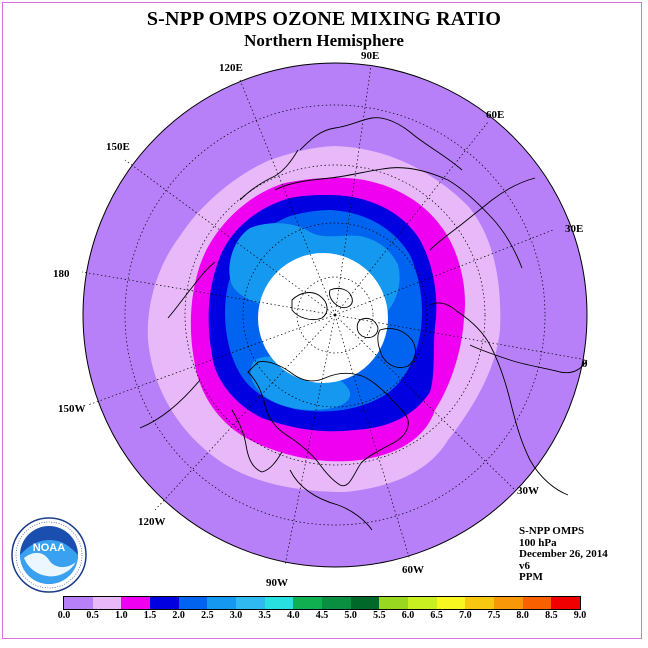 This screenshot has width=648, height=648. What do you see at coordinates (178, 615) in the screenshot?
I see `colorbar-tick-label: 2.0` at bounding box center [178, 615].